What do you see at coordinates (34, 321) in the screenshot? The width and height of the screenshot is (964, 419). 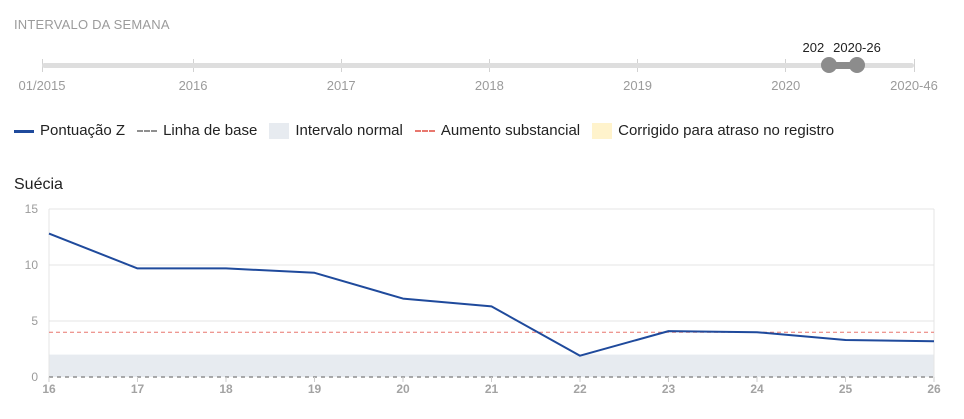 I see `y-tick-label: 5` at bounding box center [34, 321].